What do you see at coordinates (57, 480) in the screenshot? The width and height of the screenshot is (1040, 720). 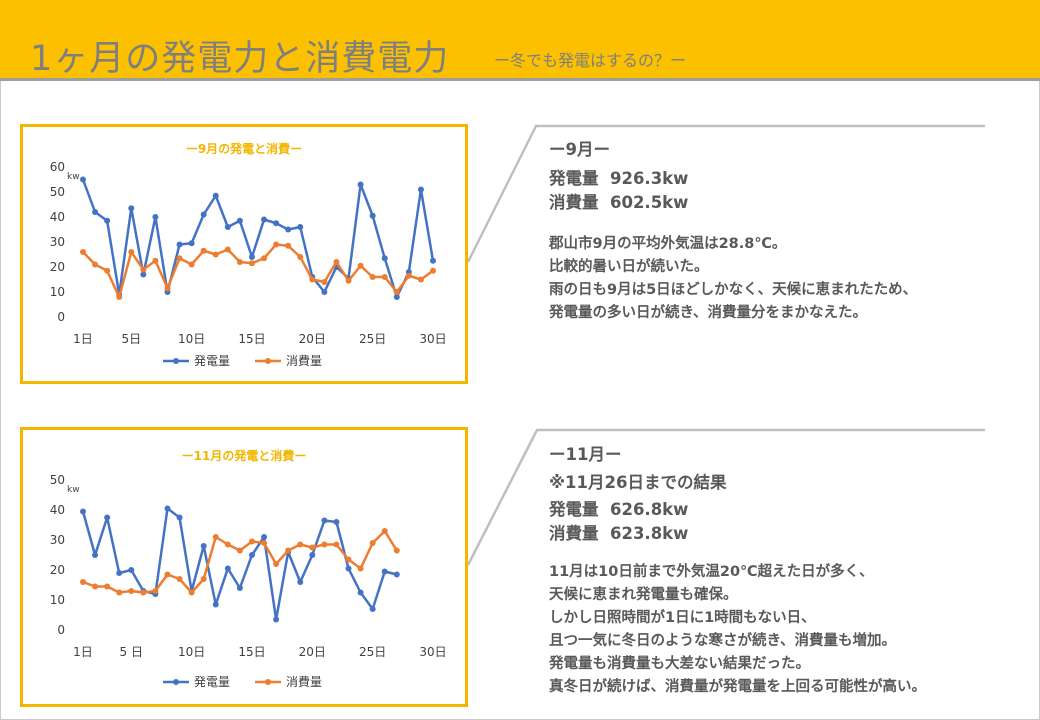 I see `y-tick-label: 50` at bounding box center [57, 480].